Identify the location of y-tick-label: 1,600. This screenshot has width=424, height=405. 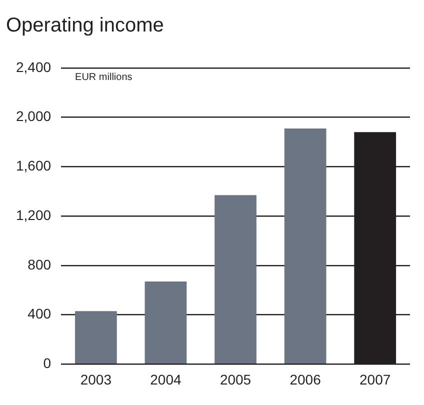
(34, 166).